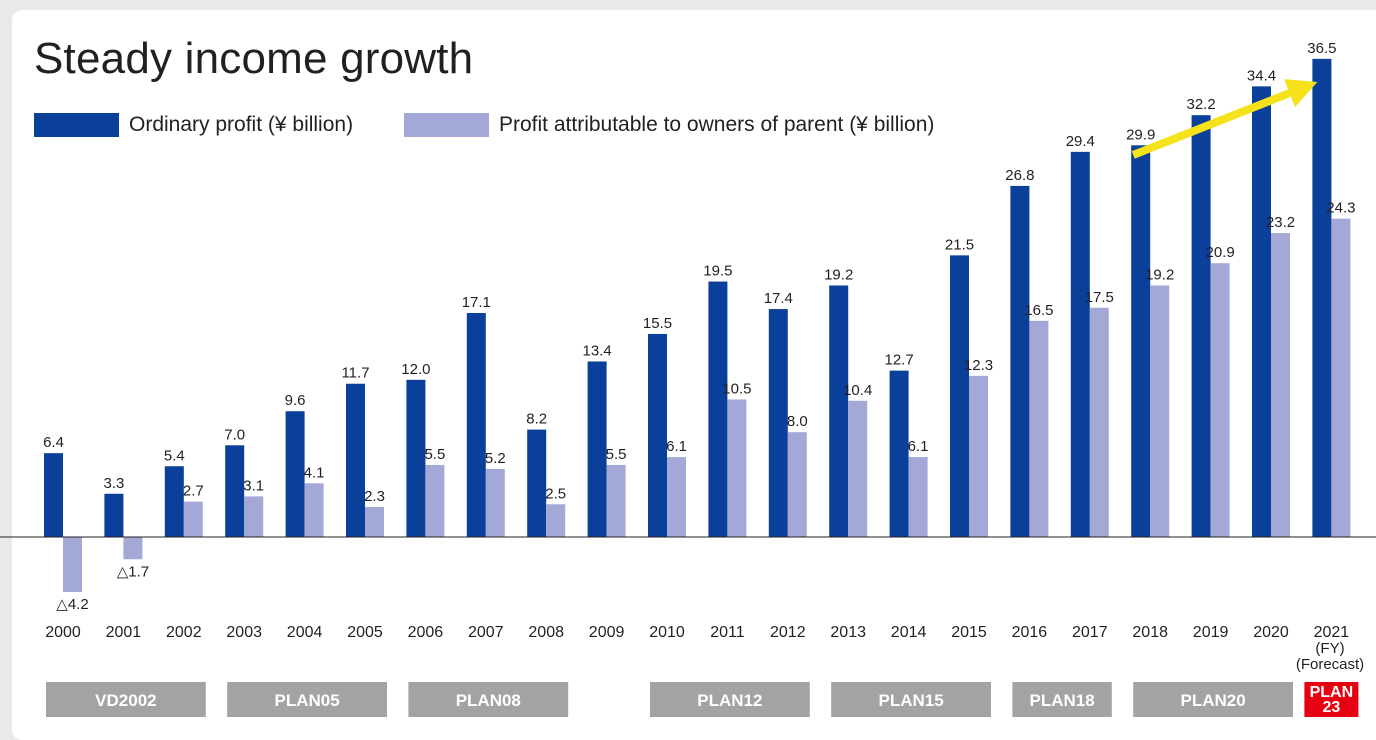 The height and width of the screenshot is (740, 1376). Describe the element at coordinates (1332, 632) in the screenshot. I see `x-tick-label-2021: 2021` at that location.